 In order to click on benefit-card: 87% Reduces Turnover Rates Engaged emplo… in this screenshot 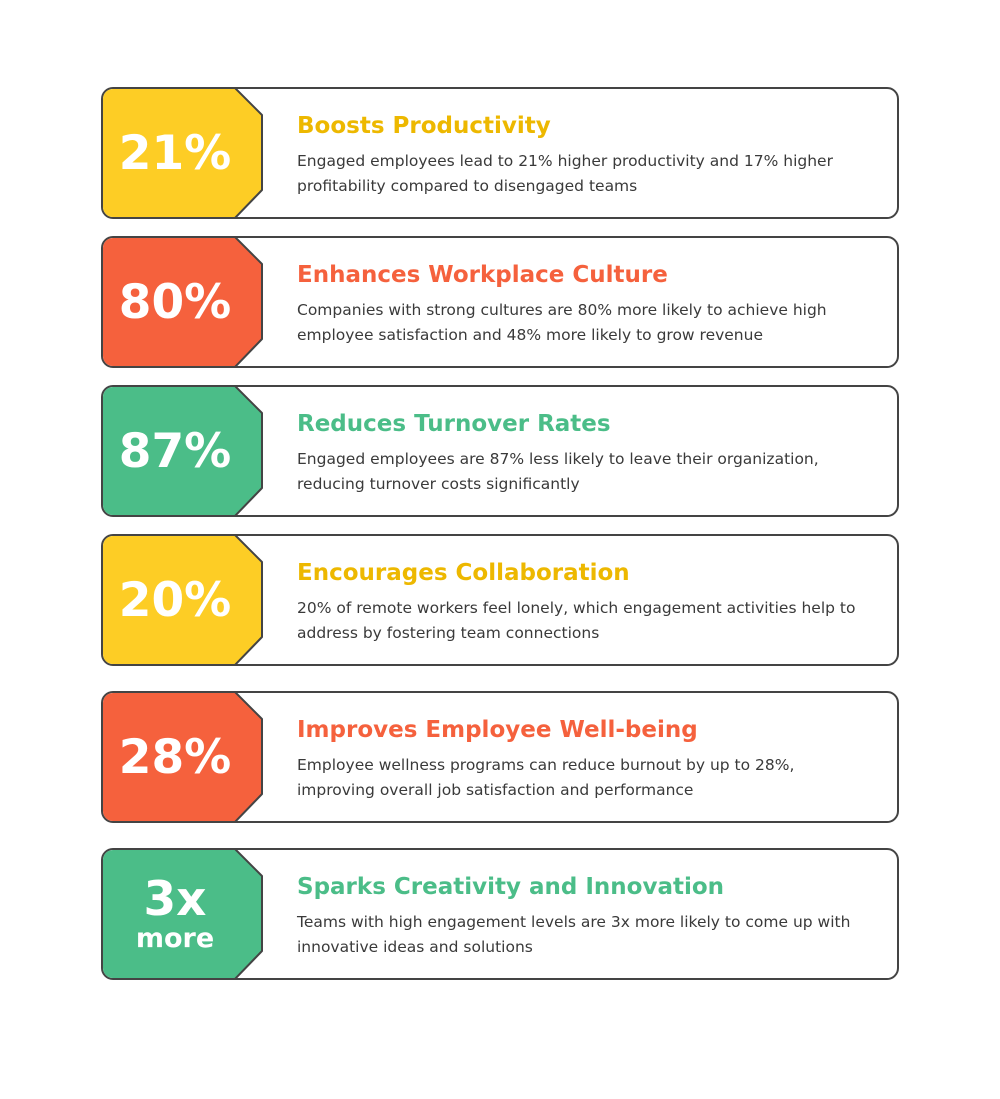, I will do `click(500, 451)`.